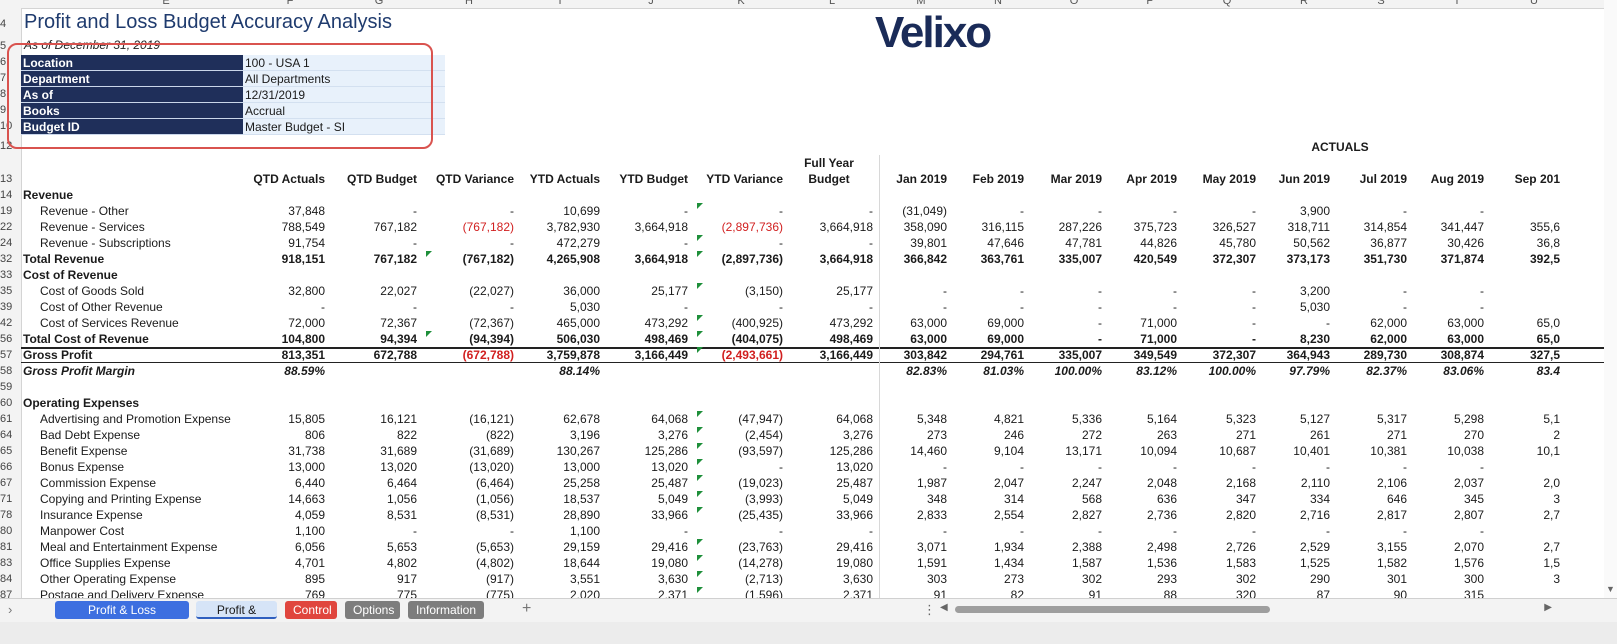 Image resolution: width=1617 pixels, height=644 pixels. I want to click on value-cell: 5,030, so click(1314, 307).